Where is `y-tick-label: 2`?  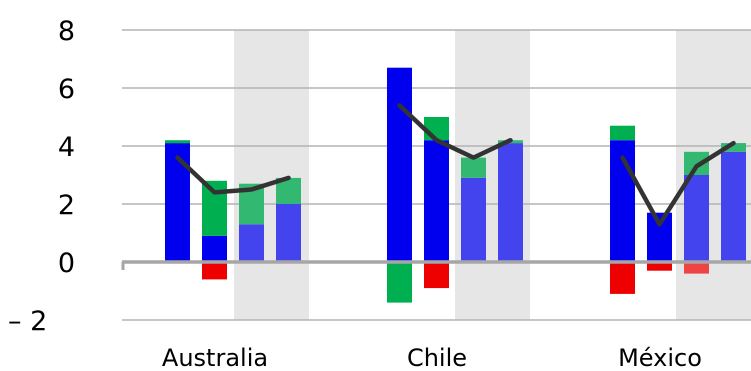 y-tick-label: 2 is located at coordinates (66, 205).